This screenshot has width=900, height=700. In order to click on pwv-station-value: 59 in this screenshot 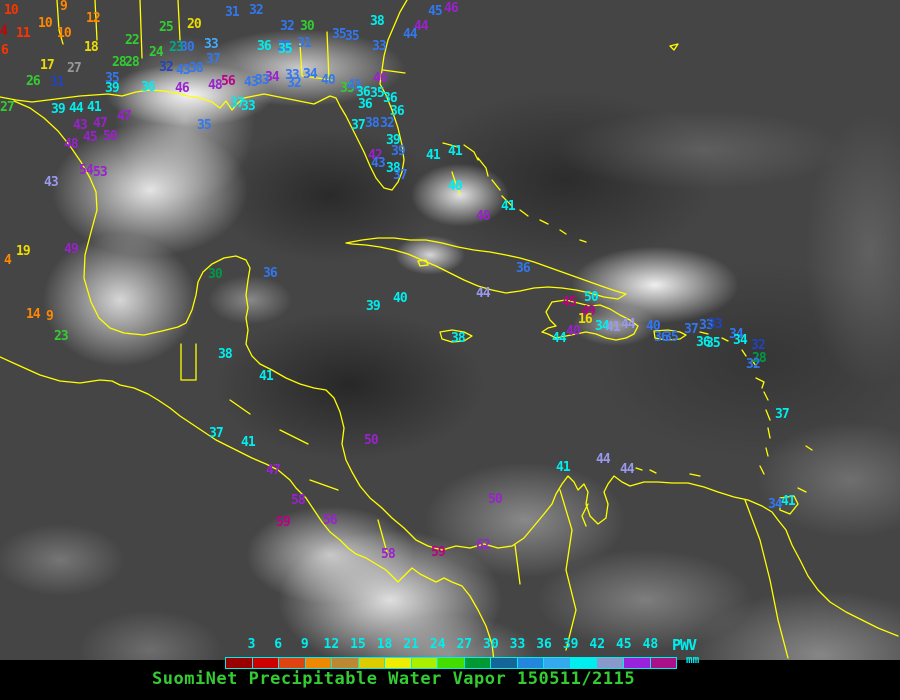, I will do `click(438, 552)`.